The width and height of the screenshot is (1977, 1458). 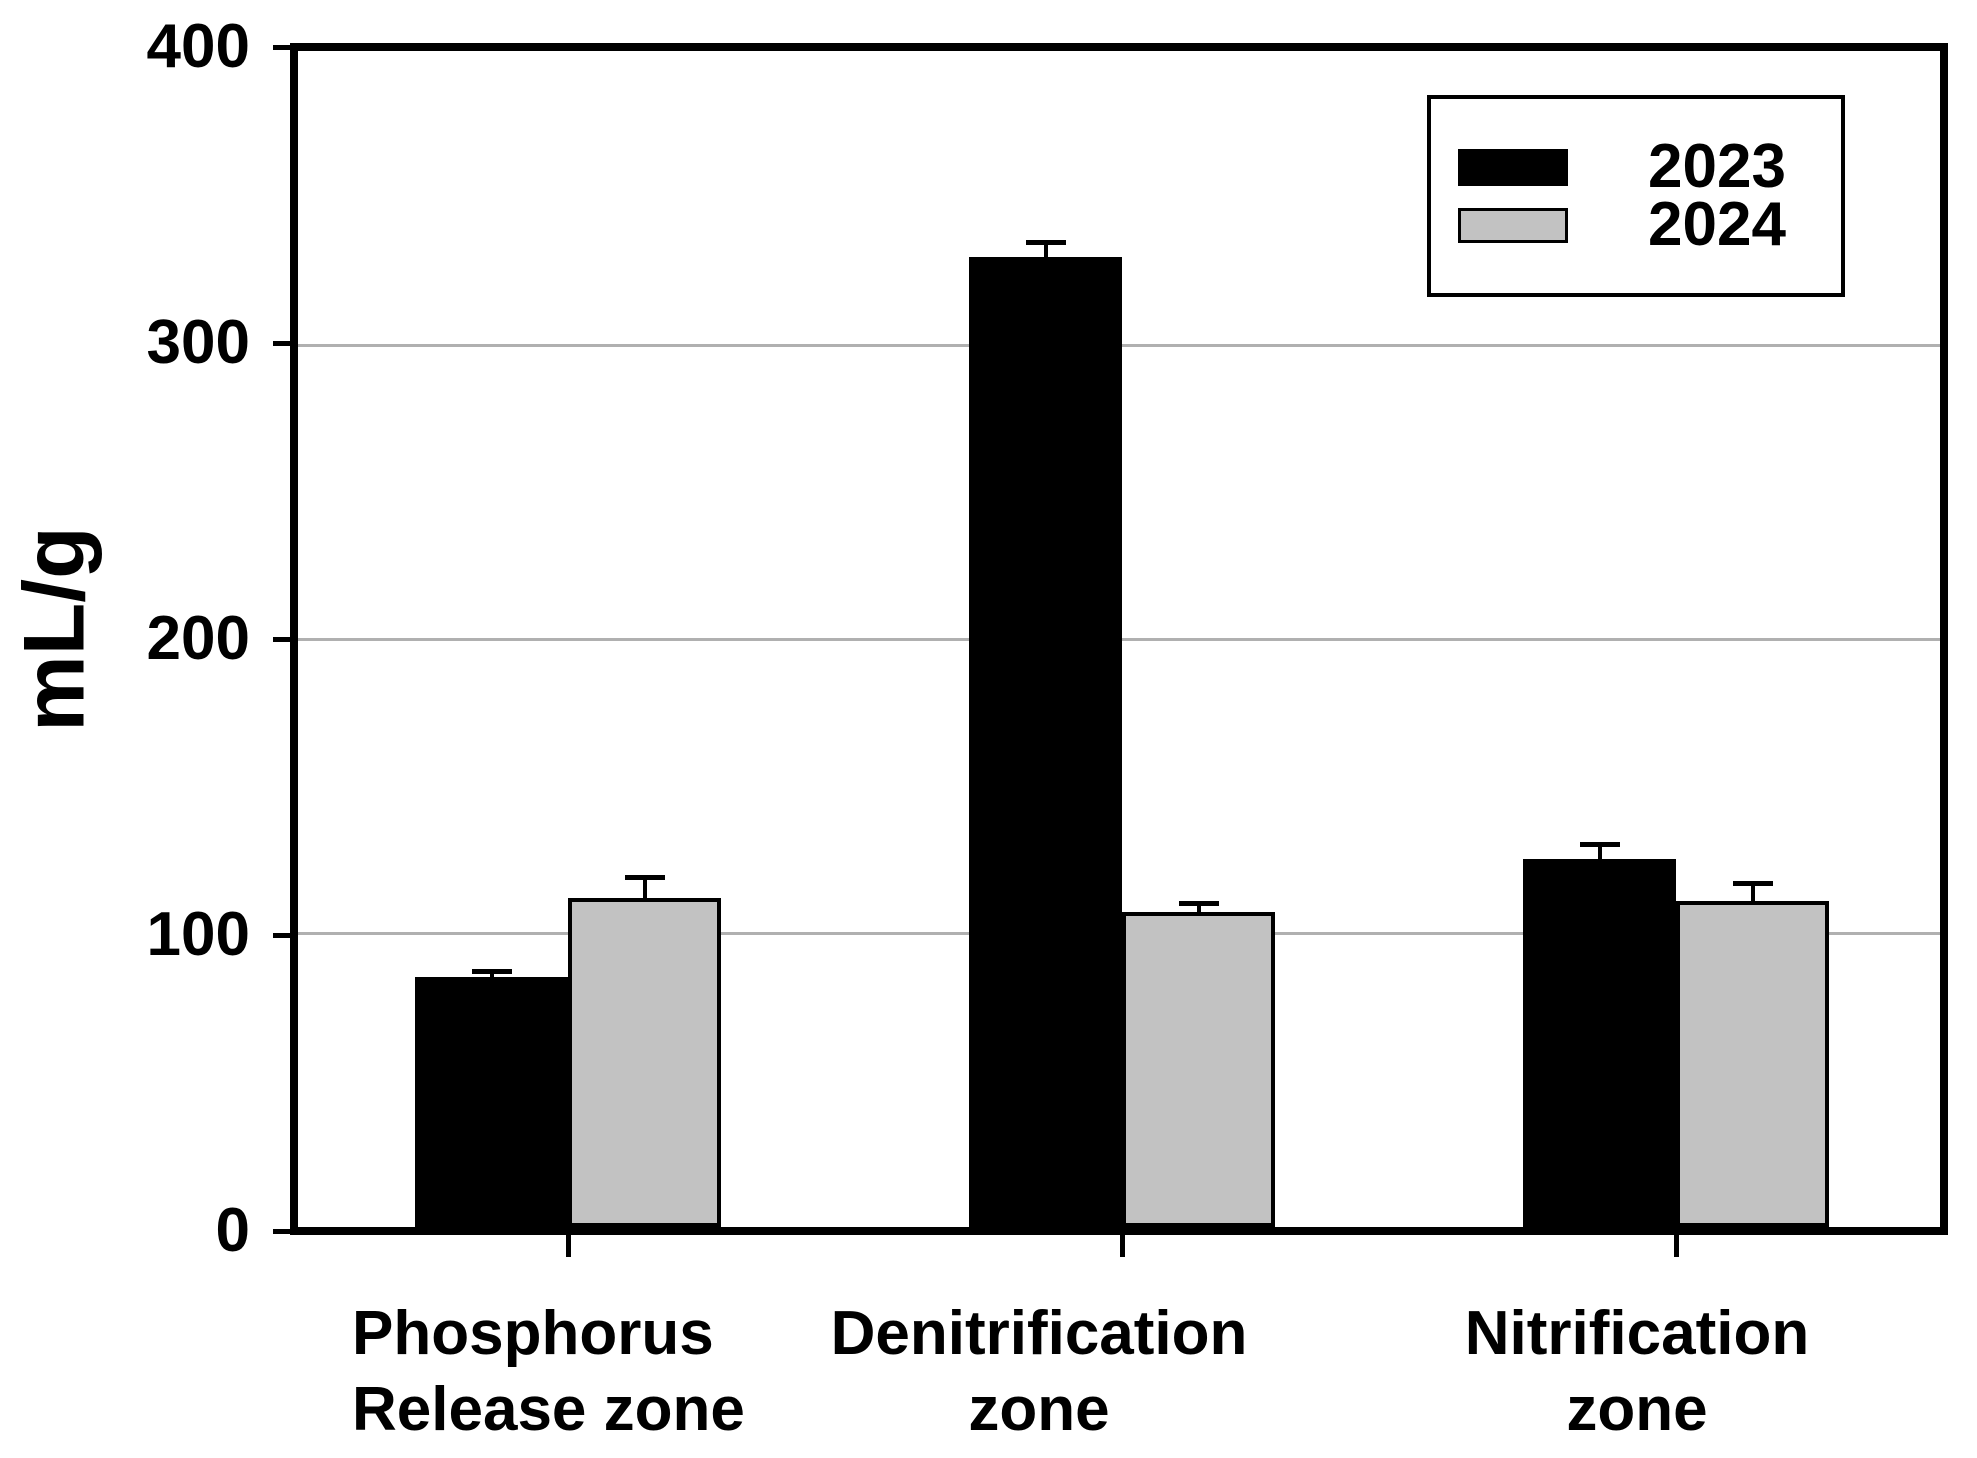 I want to click on error-bar-cap-2024-denitrification, so click(x=1199, y=903).